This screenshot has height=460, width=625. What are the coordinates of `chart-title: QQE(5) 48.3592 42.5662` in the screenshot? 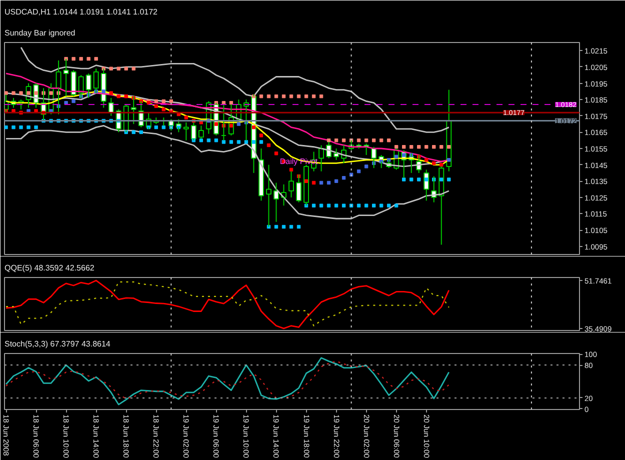 It's located at (49, 268).